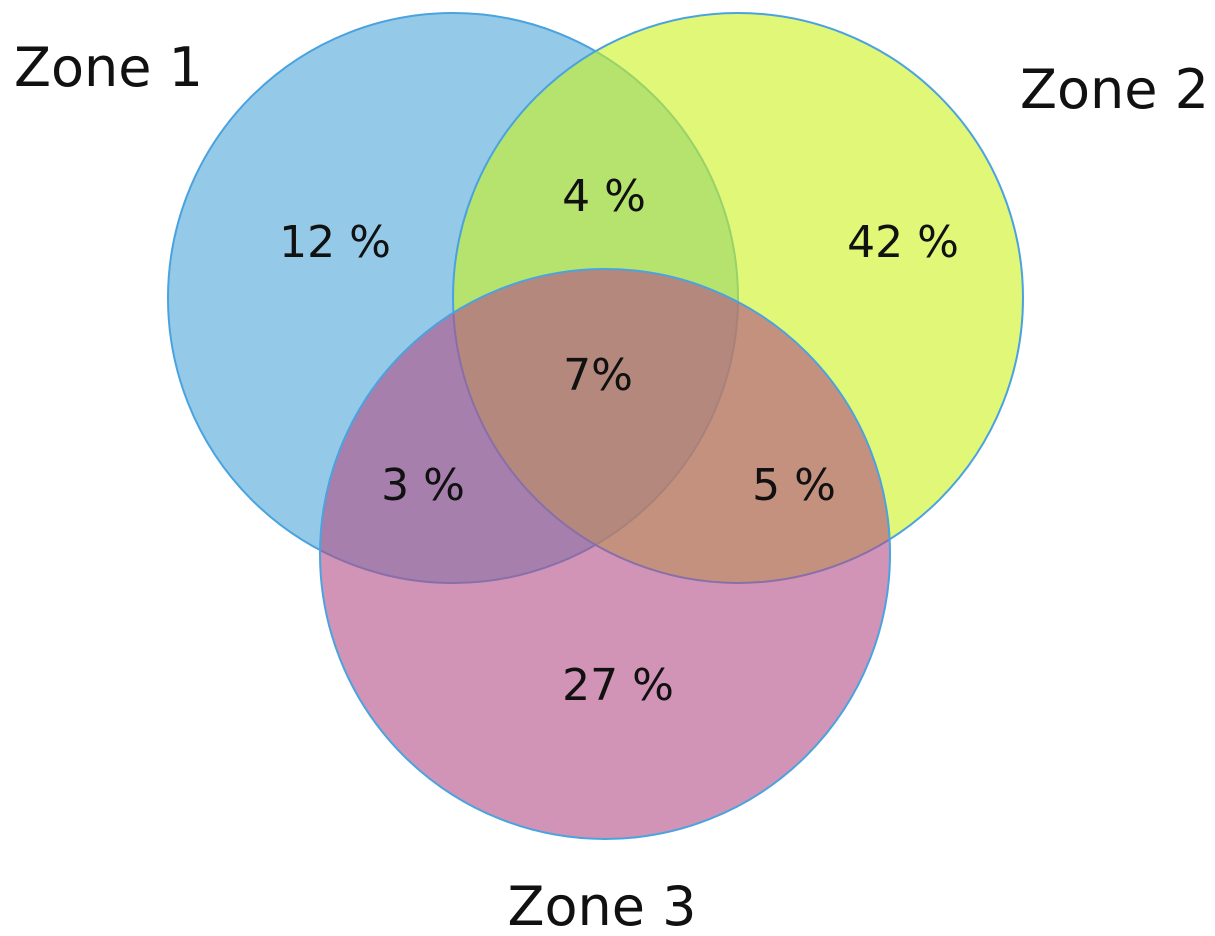 The width and height of the screenshot is (1215, 936). What do you see at coordinates (1114, 89) in the screenshot?
I see `zone-2-label: Zone 2` at bounding box center [1114, 89].